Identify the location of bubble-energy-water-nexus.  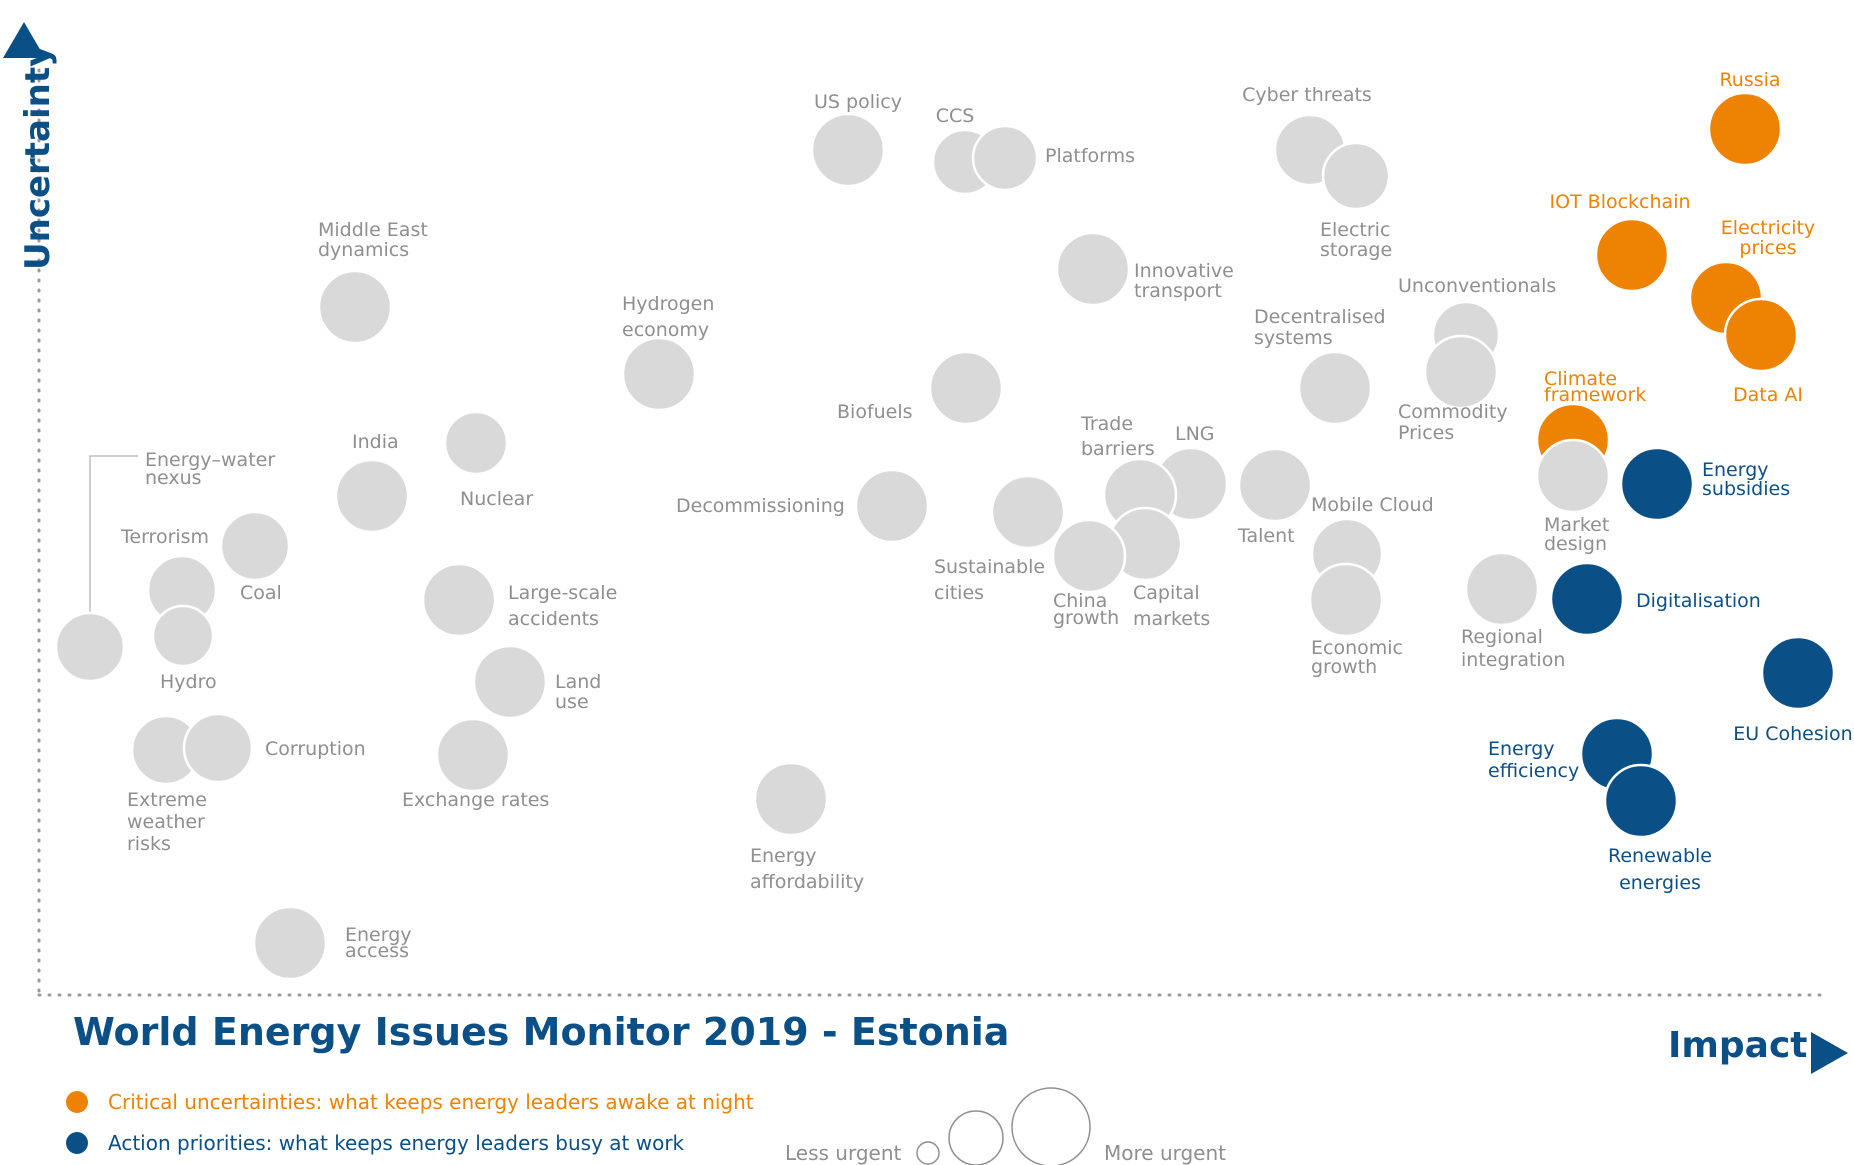
(90, 647).